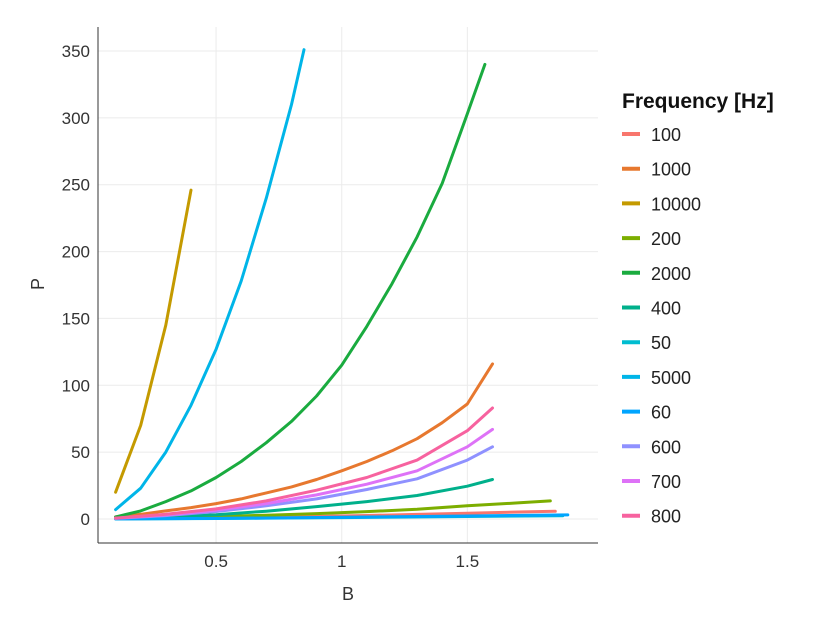 Image resolution: width=840 pixels, height=630 pixels. I want to click on legend-label: 400, so click(666, 309).